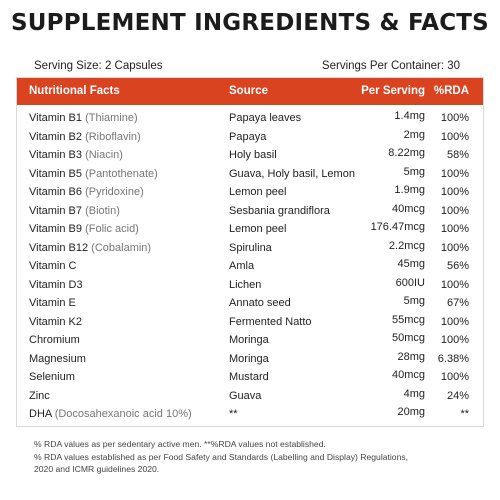  I want to click on nutrient-amount: 50mcg, so click(408, 338).